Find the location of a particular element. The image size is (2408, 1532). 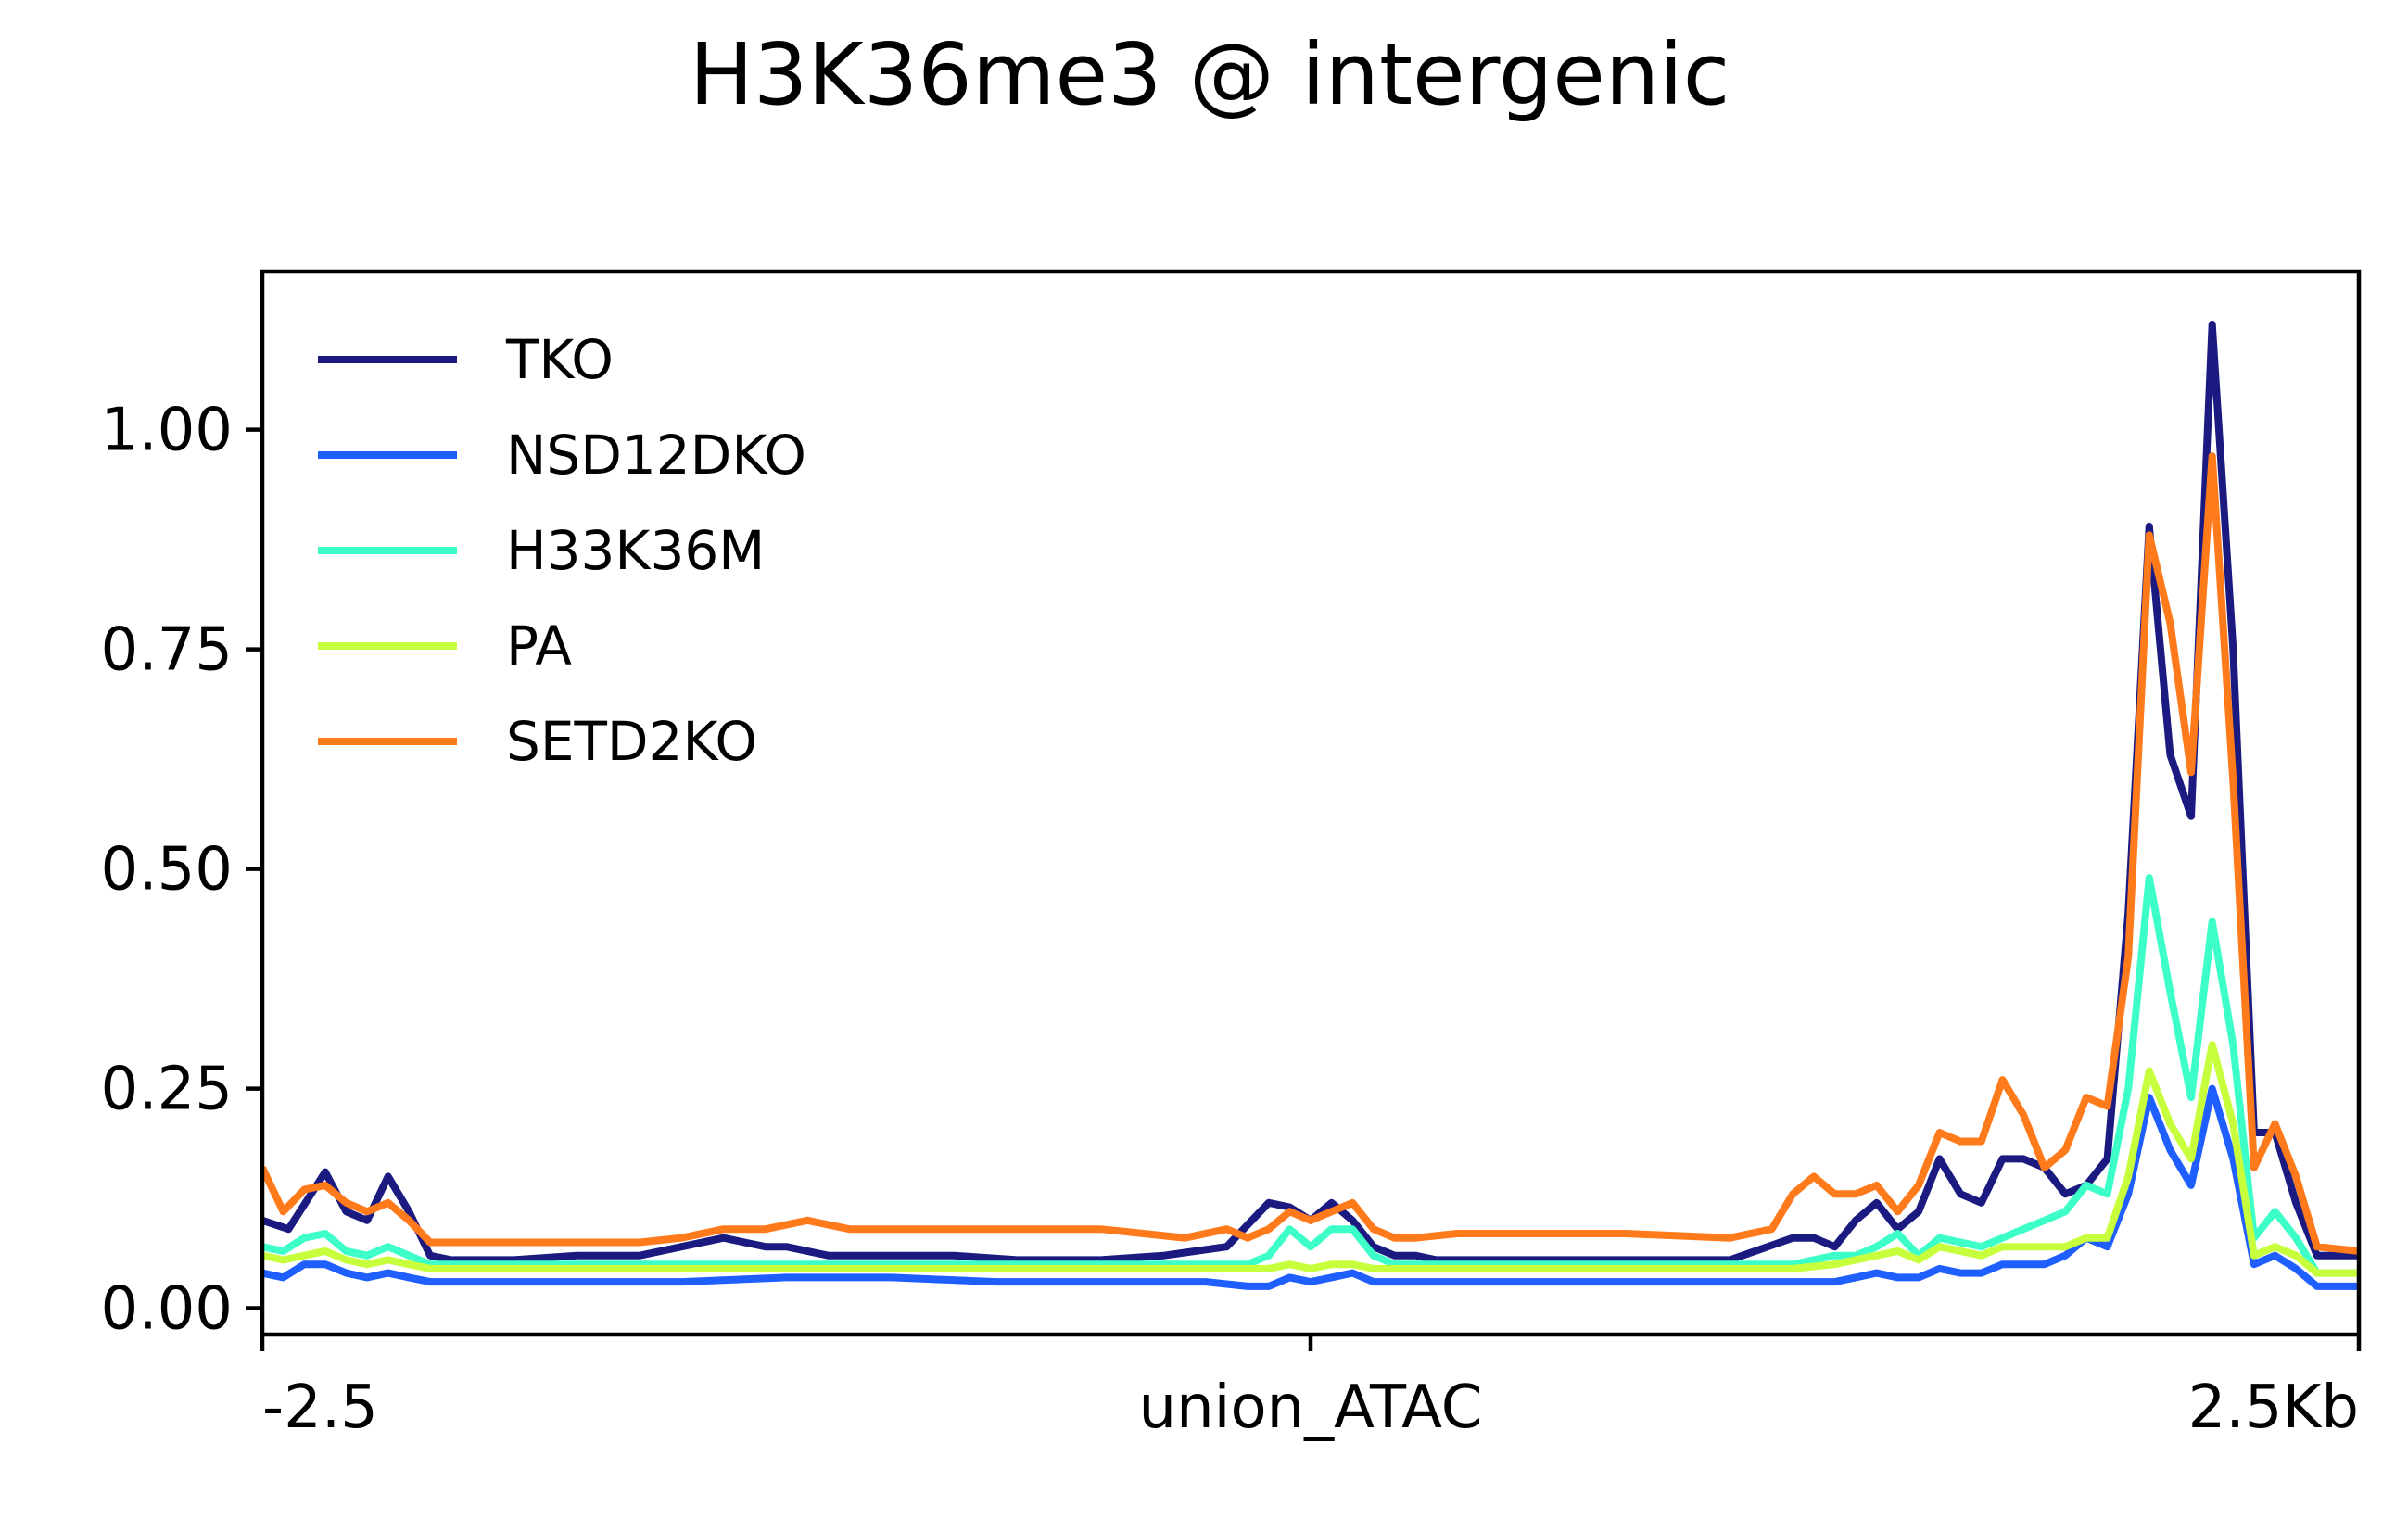

legend-label-nsd12dko: NSD12DKO is located at coordinates (656, 455).